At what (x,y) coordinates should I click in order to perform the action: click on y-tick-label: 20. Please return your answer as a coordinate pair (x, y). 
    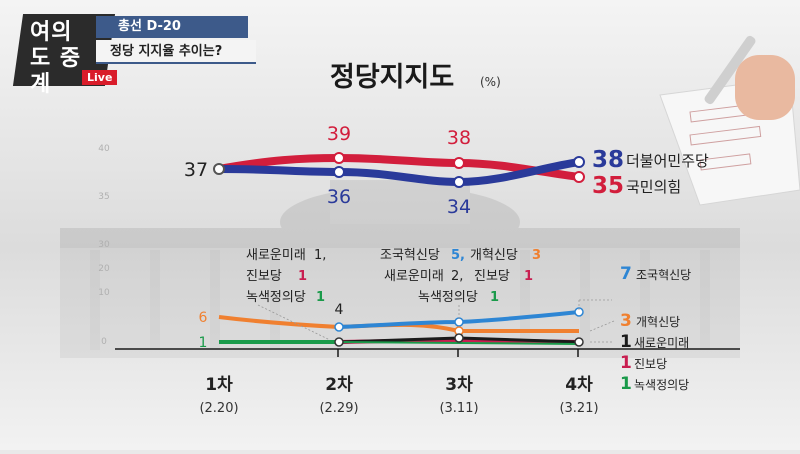
    Looking at the image, I should click on (104, 269).